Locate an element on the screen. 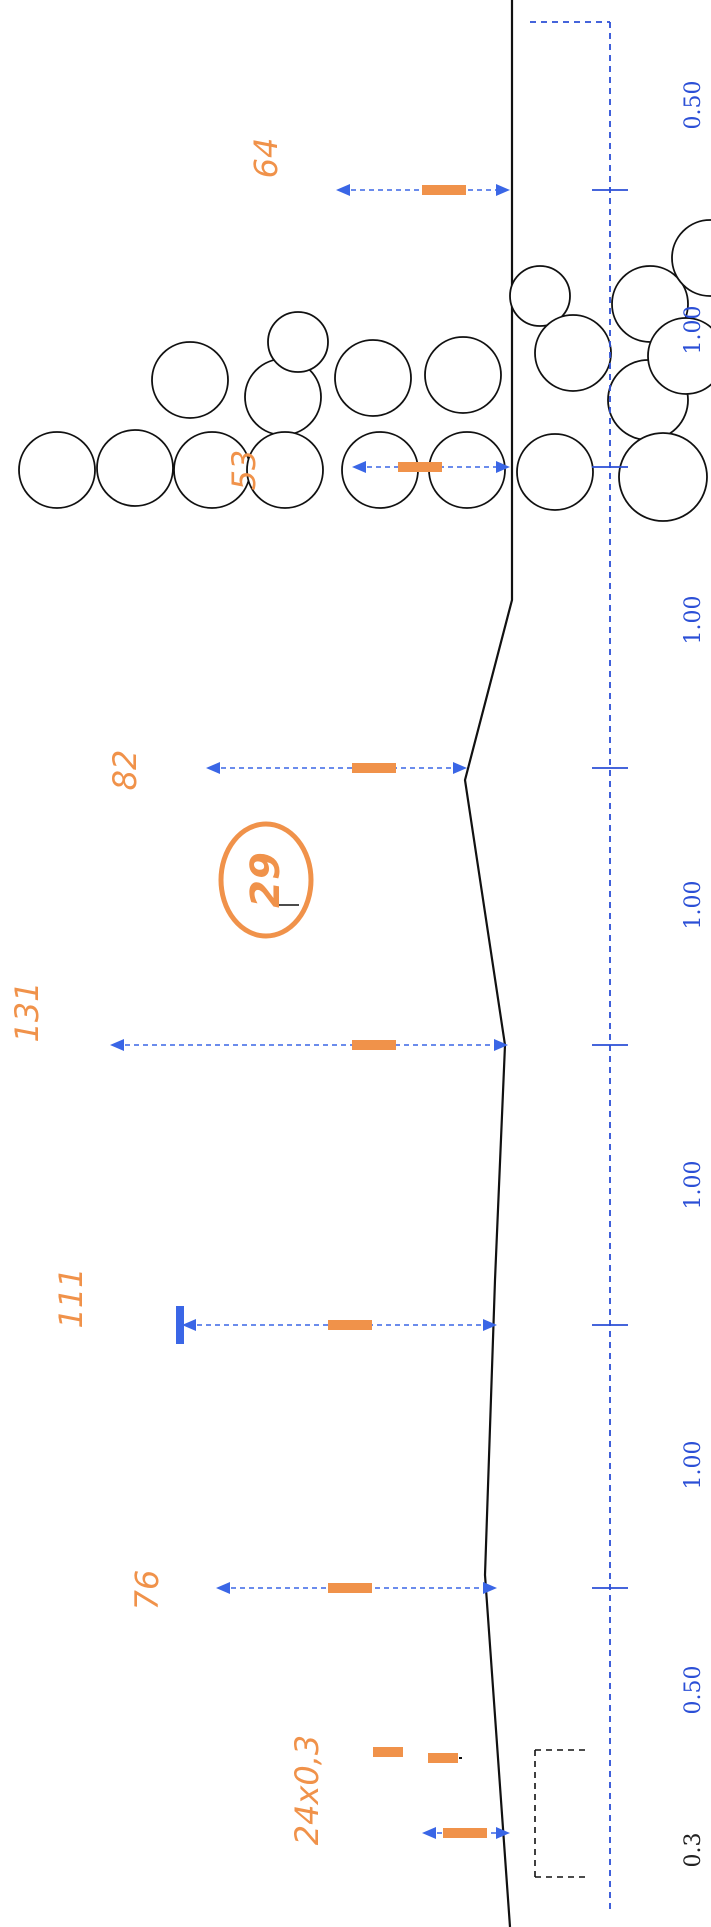 This screenshot has height=1927, width=711. height-label-82: 82 is located at coordinates (125, 770).